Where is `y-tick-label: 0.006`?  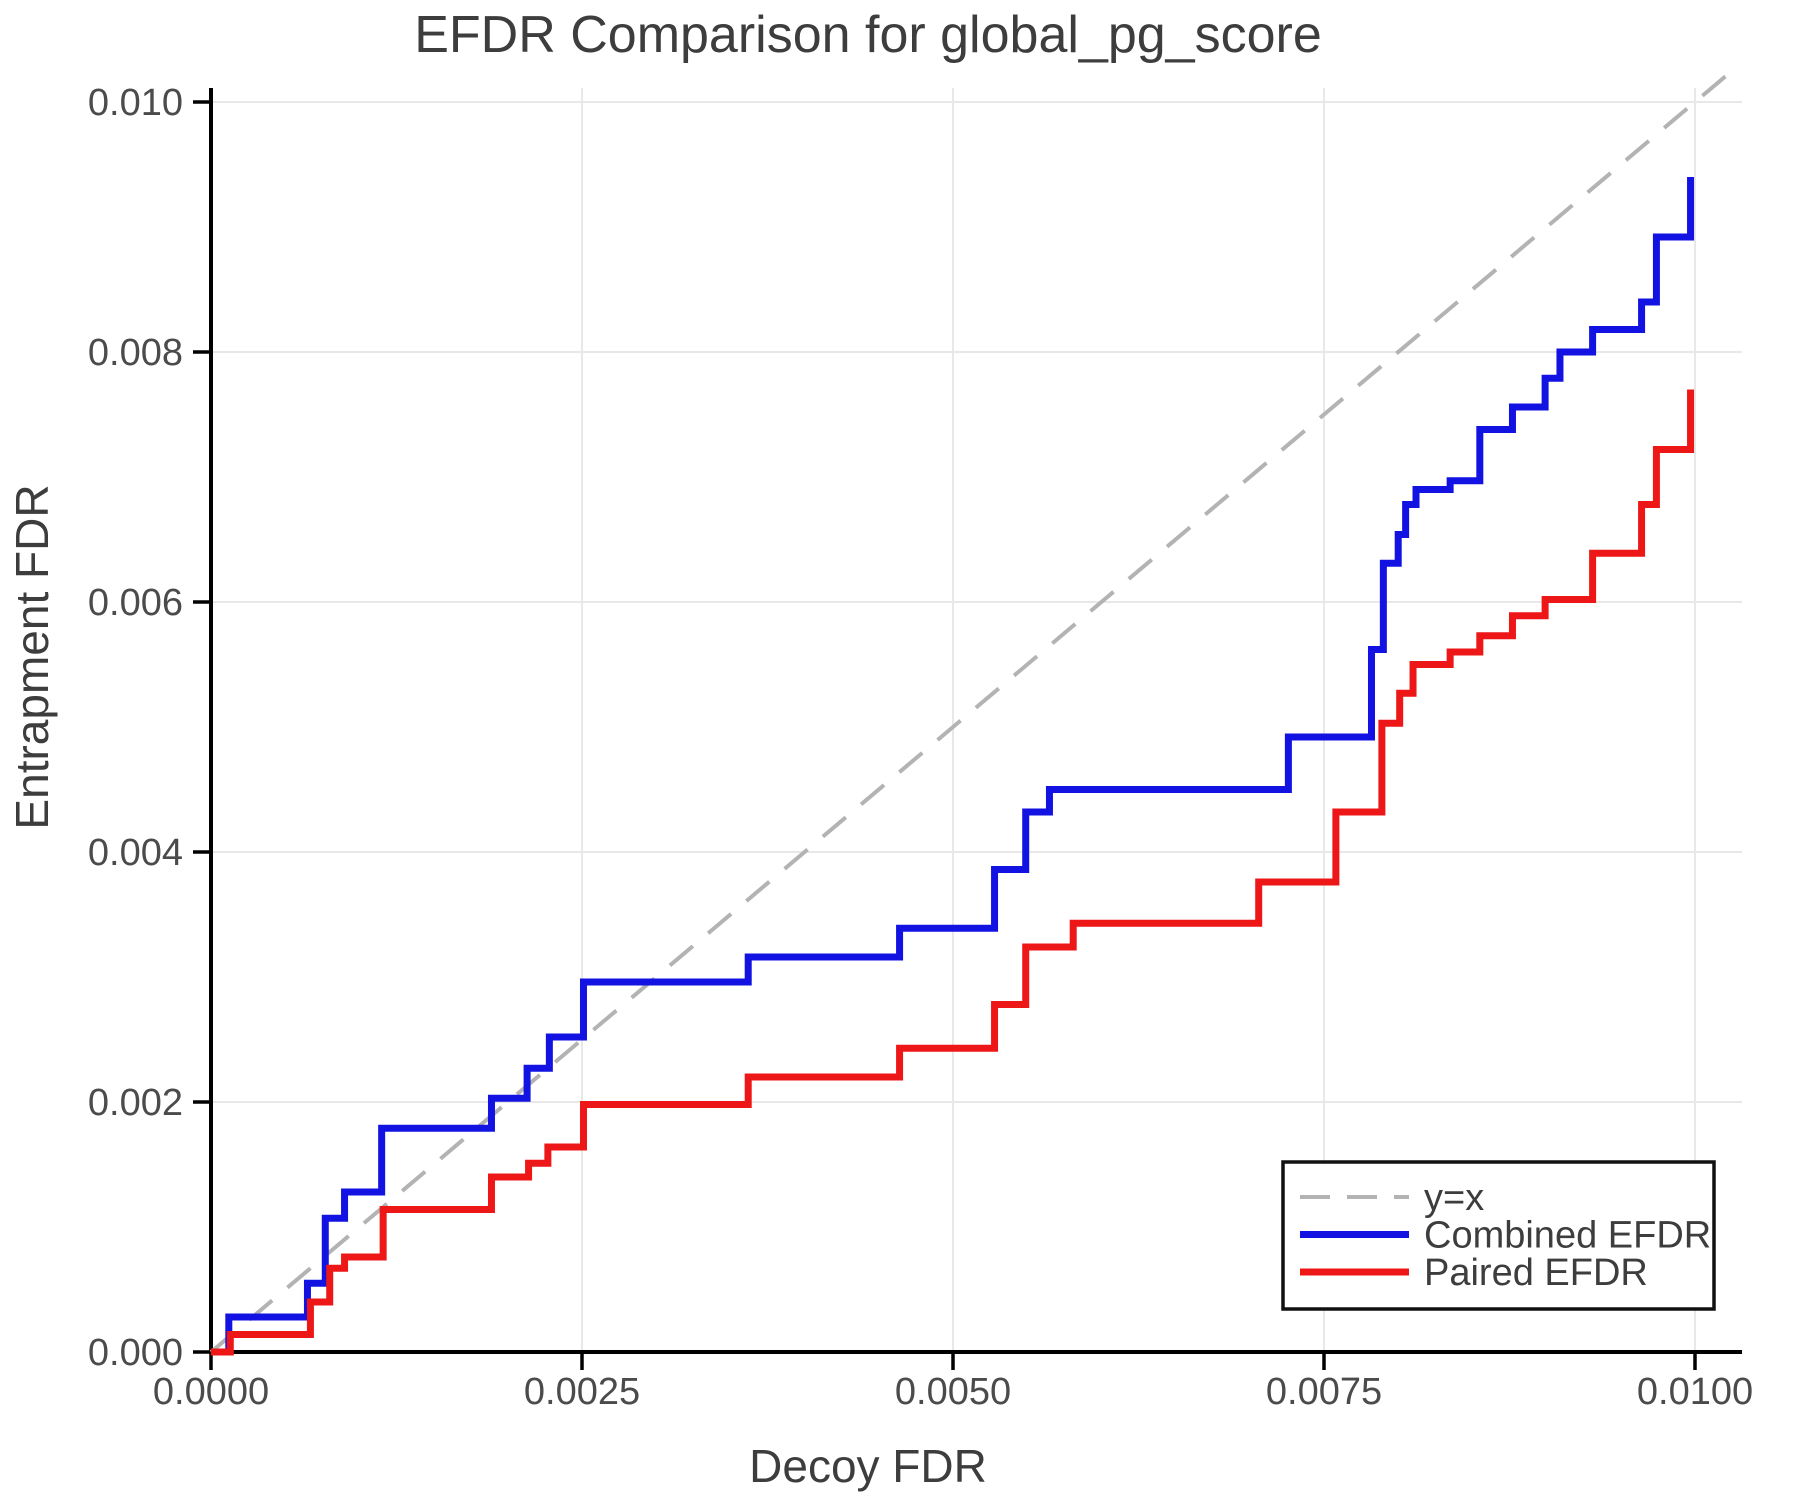
y-tick-label: 0.006 is located at coordinates (135, 603).